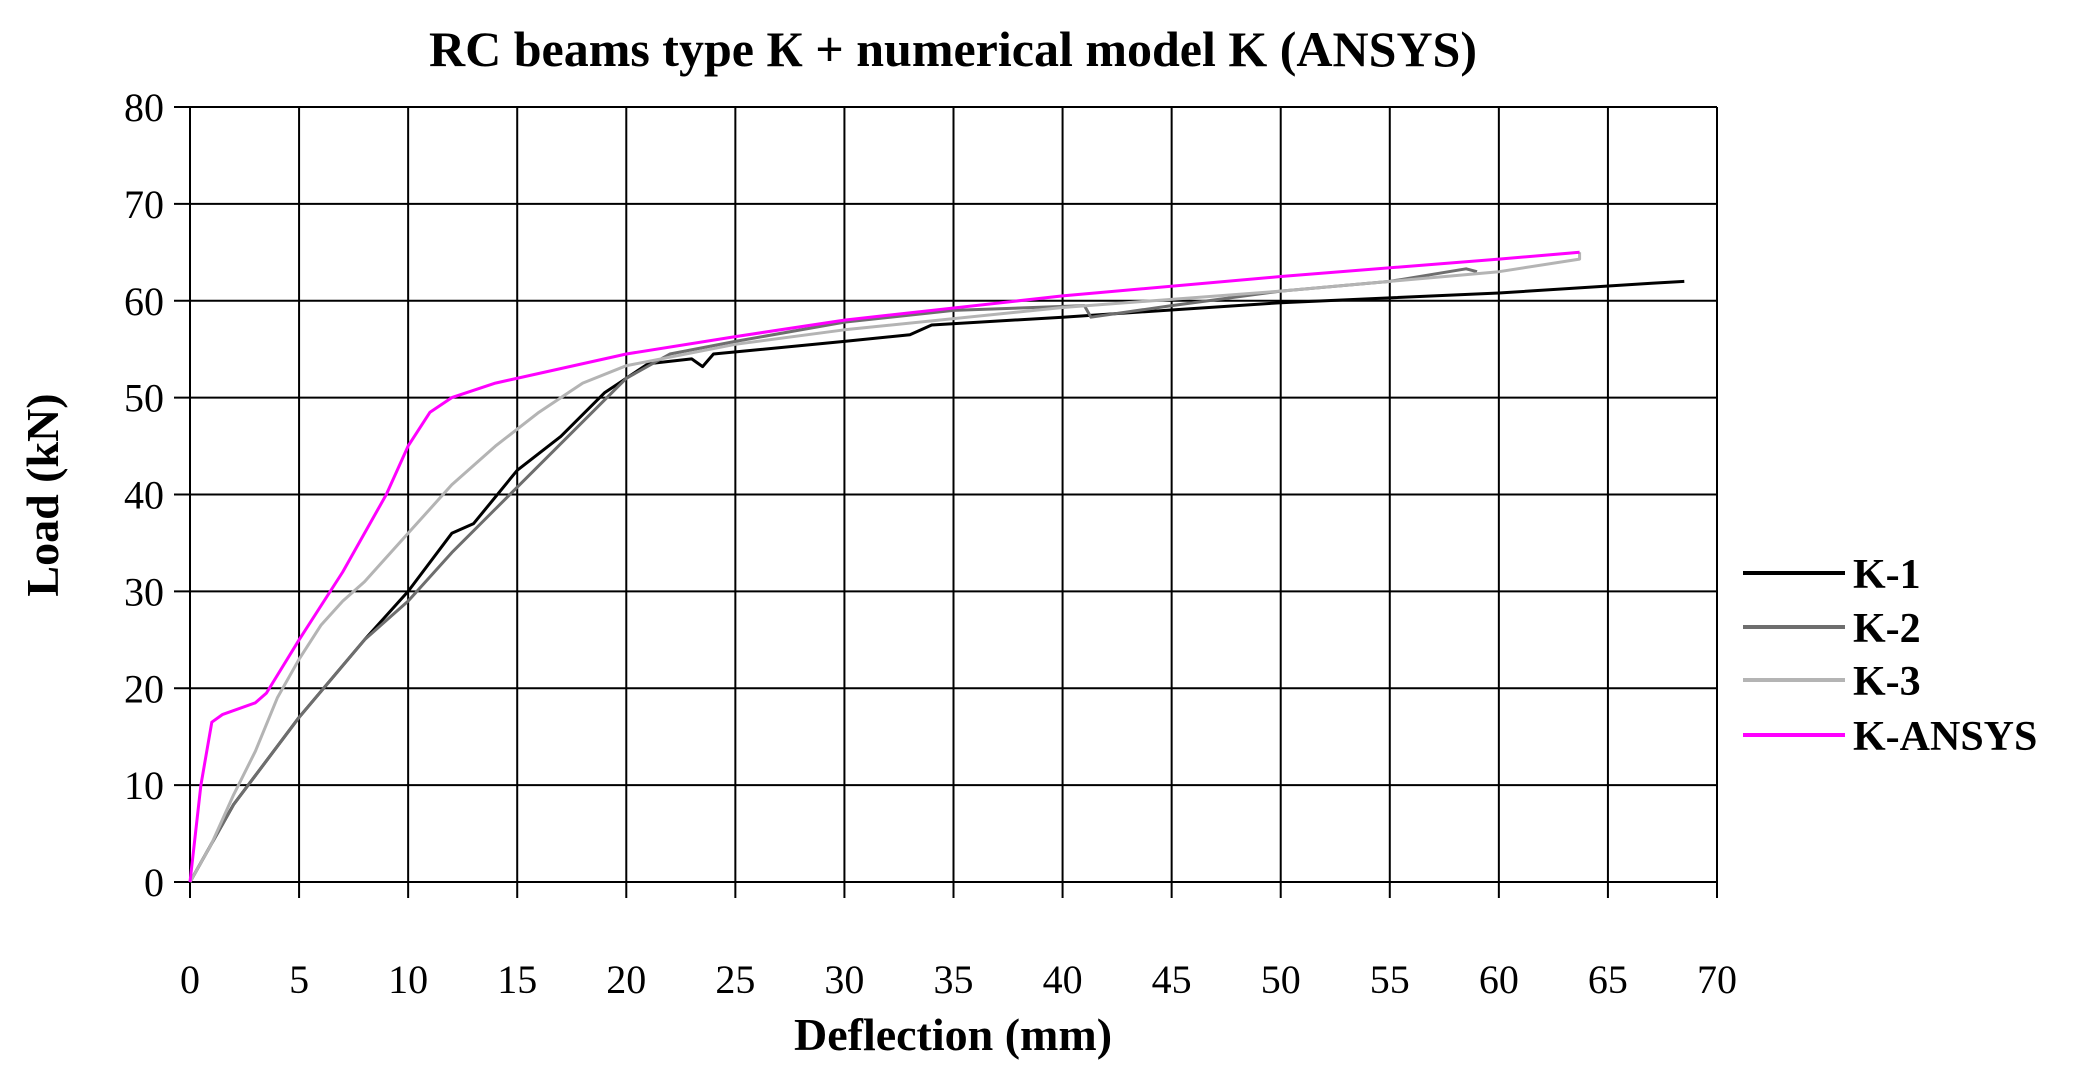 The height and width of the screenshot is (1083, 2078). Describe the element at coordinates (1390, 979) in the screenshot. I see `x-tick-label: 55` at that location.